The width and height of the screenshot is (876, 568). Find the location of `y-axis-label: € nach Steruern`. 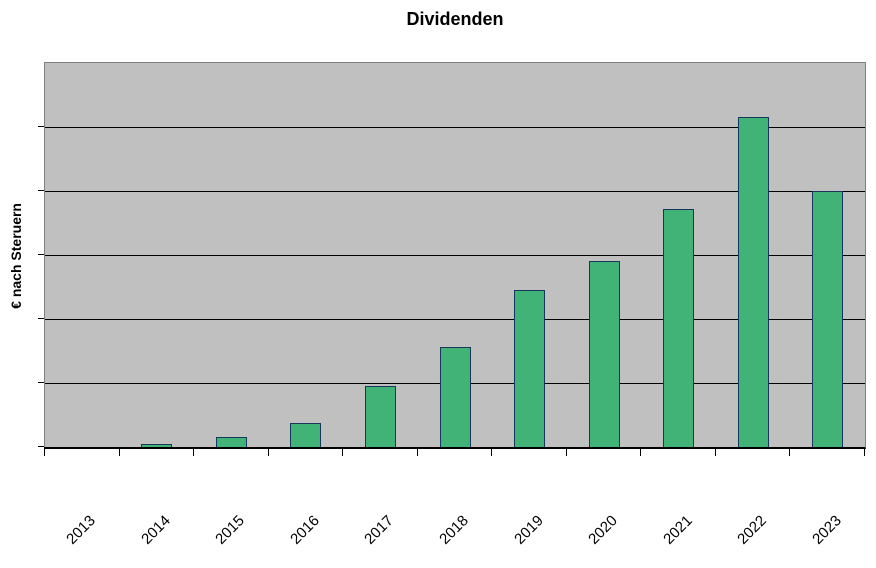

y-axis-label: € nach Steruern is located at coordinates (16, 255).